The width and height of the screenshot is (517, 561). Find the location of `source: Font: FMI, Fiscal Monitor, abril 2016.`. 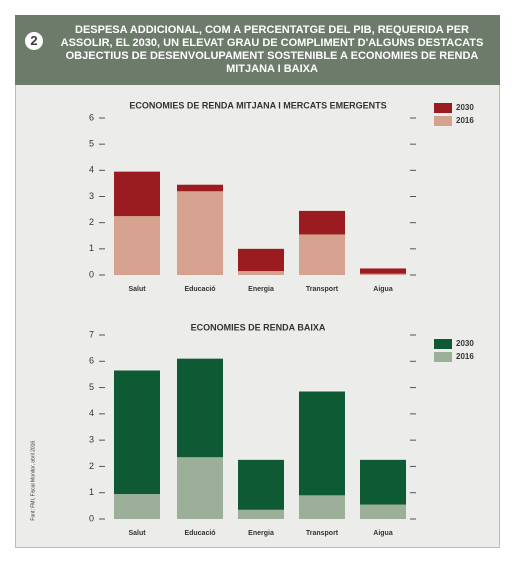

source: Font: FMI, Fiscal Monitor, abril 2016. is located at coordinates (33, 479).